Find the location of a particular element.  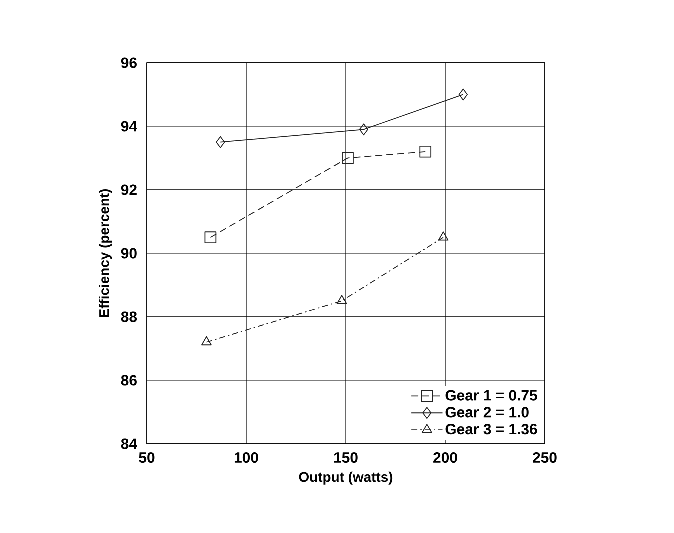

legend-label: Gear 2 = 1.0 is located at coordinates (487, 412).